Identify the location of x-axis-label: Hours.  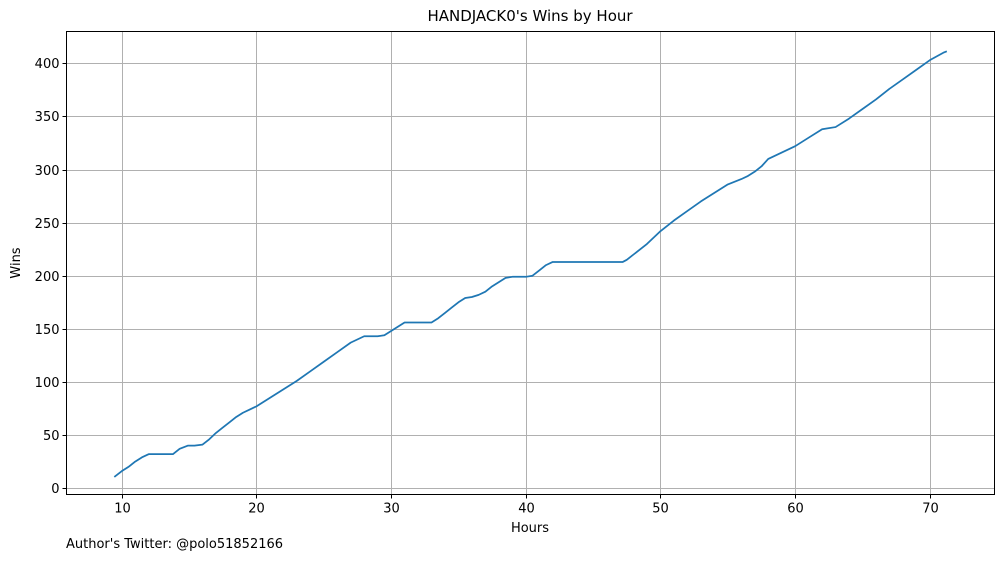
(530, 528).